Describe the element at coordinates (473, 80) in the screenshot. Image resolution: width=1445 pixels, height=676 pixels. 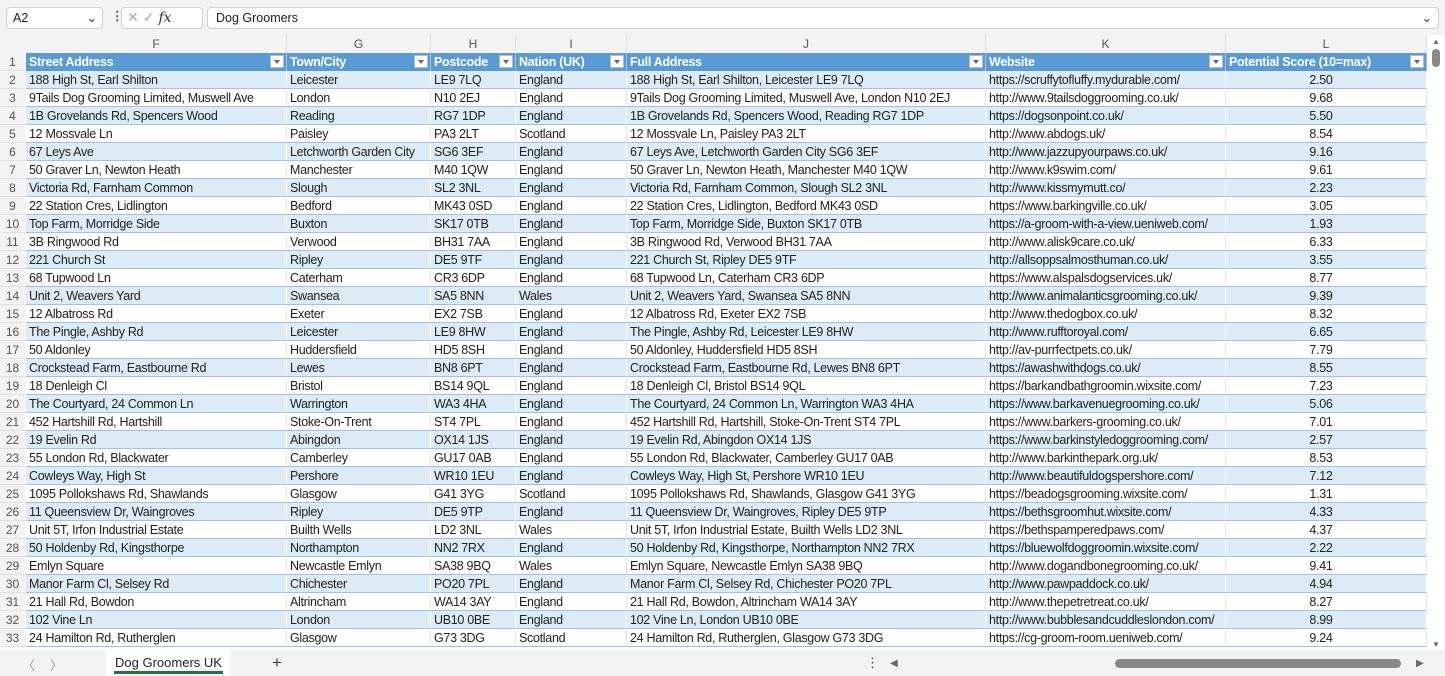
I see `cell: LE9 7LQ` at that location.